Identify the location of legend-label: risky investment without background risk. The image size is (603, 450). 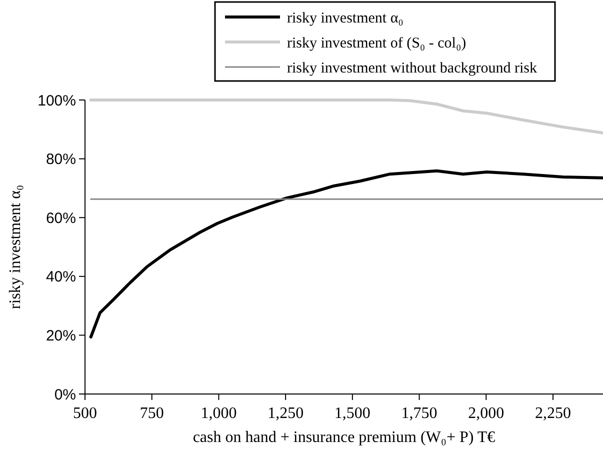
(412, 68).